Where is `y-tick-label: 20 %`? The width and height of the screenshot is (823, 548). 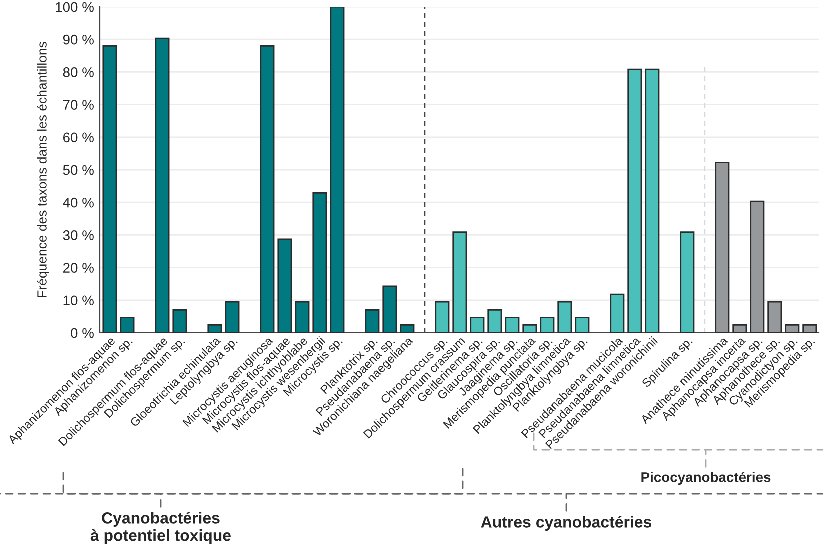 y-tick-label: 20 % is located at coordinates (78, 268).